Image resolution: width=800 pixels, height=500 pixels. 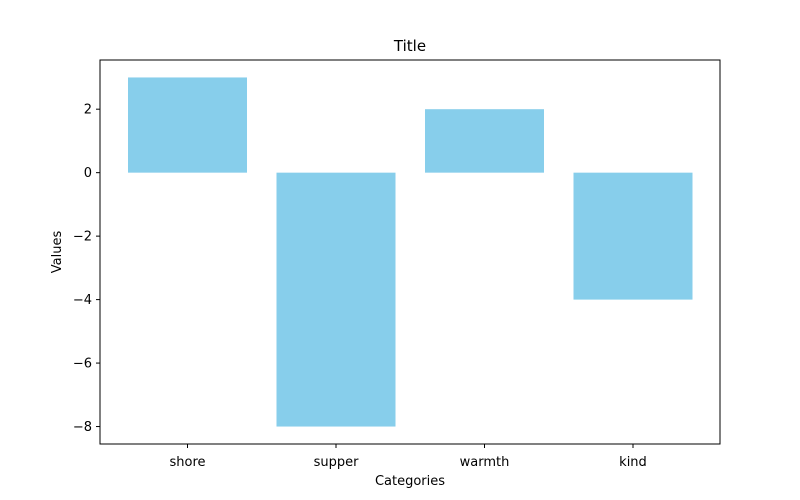 What do you see at coordinates (86, 269) in the screenshot?
I see `y-axis: 2 0 −2 −4 −6 −8` at bounding box center [86, 269].